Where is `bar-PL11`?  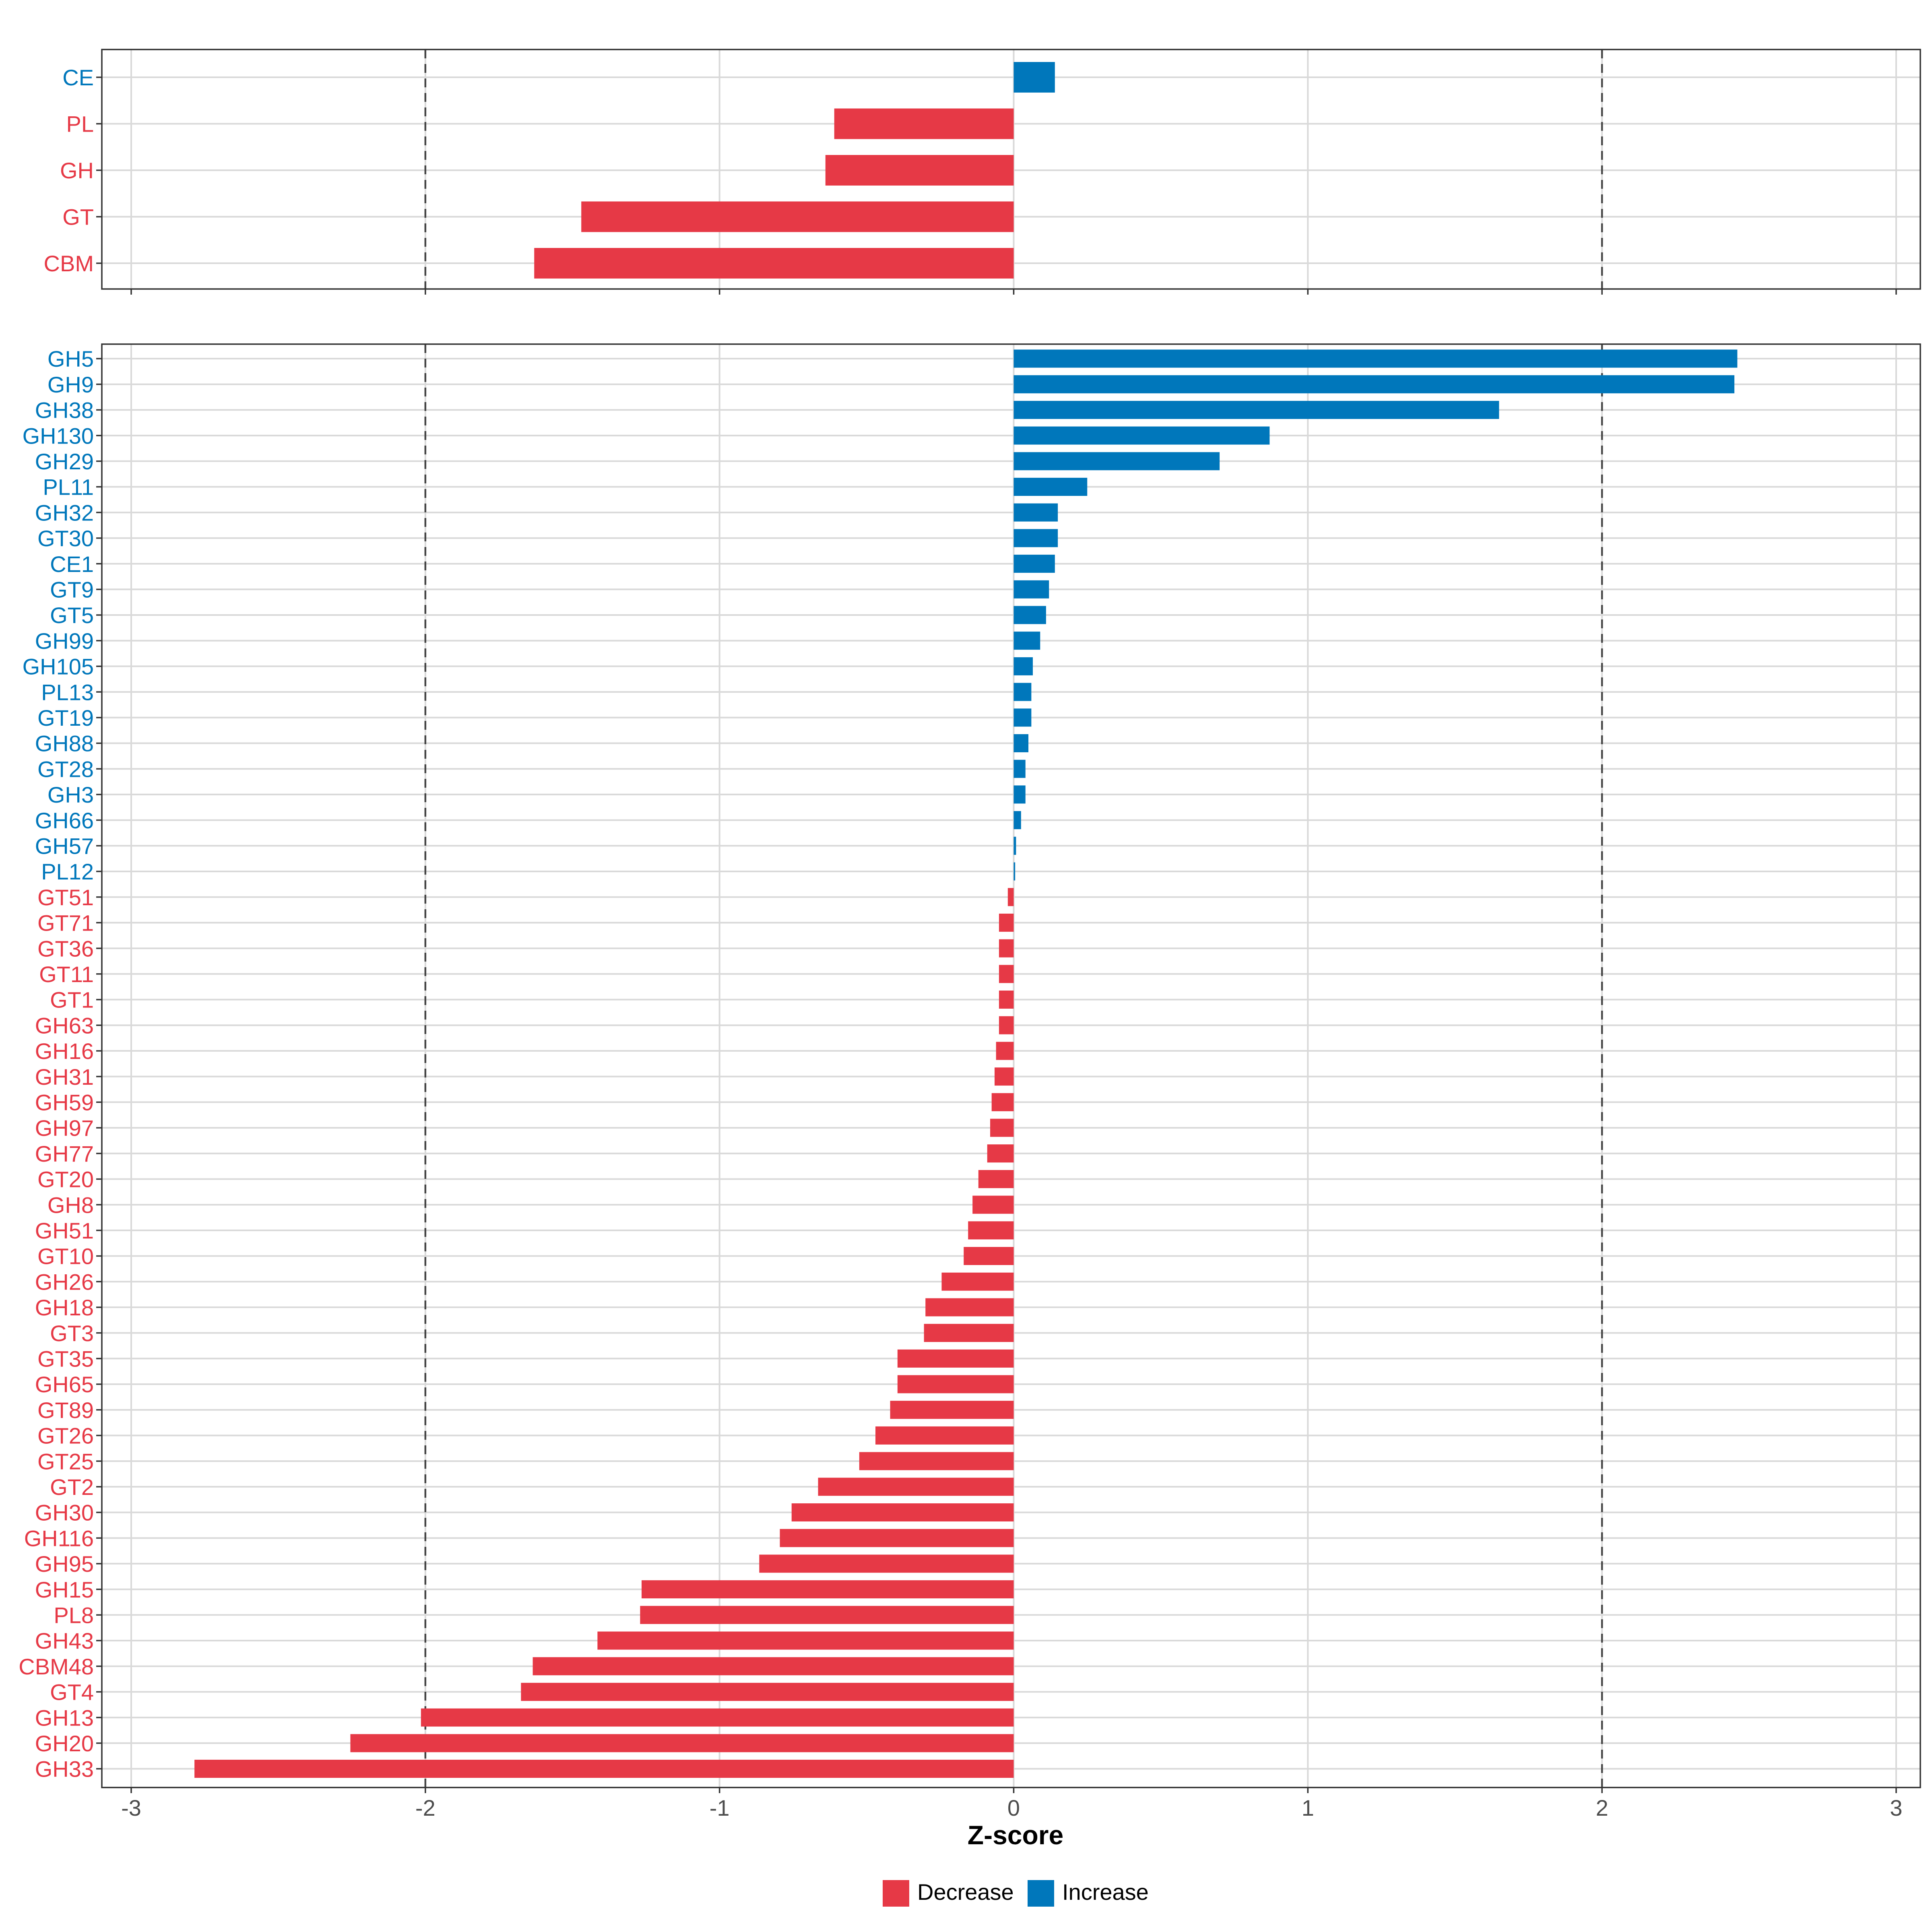
bar-PL11 is located at coordinates (1050, 487).